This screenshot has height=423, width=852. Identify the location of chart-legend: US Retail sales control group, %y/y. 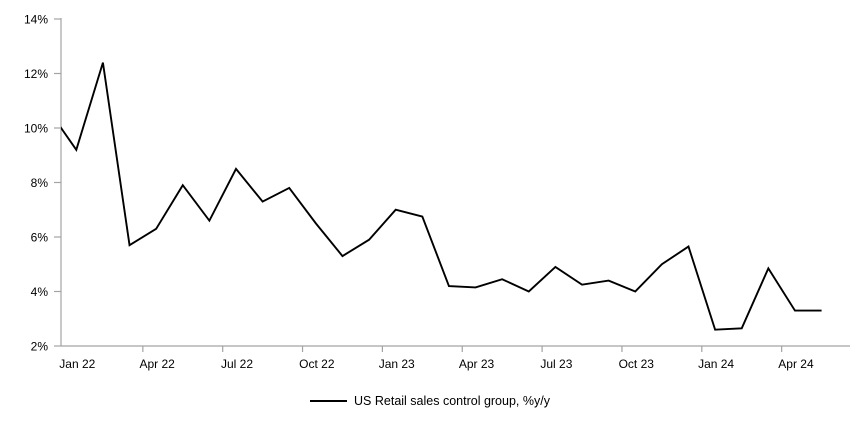
(428, 401).